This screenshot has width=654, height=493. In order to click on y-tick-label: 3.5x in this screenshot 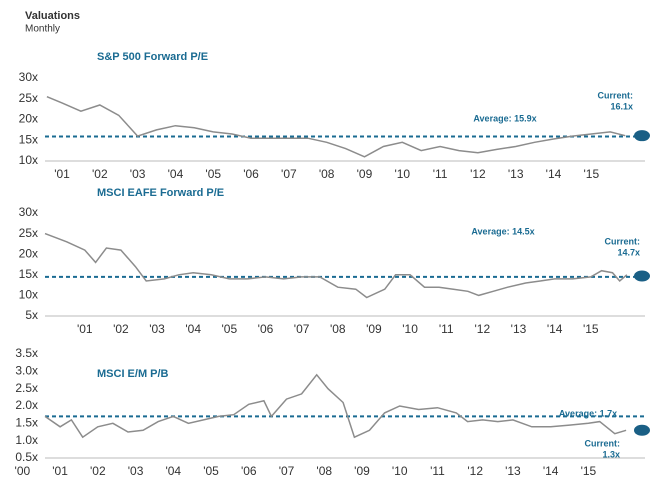, I will do `click(26, 353)`.